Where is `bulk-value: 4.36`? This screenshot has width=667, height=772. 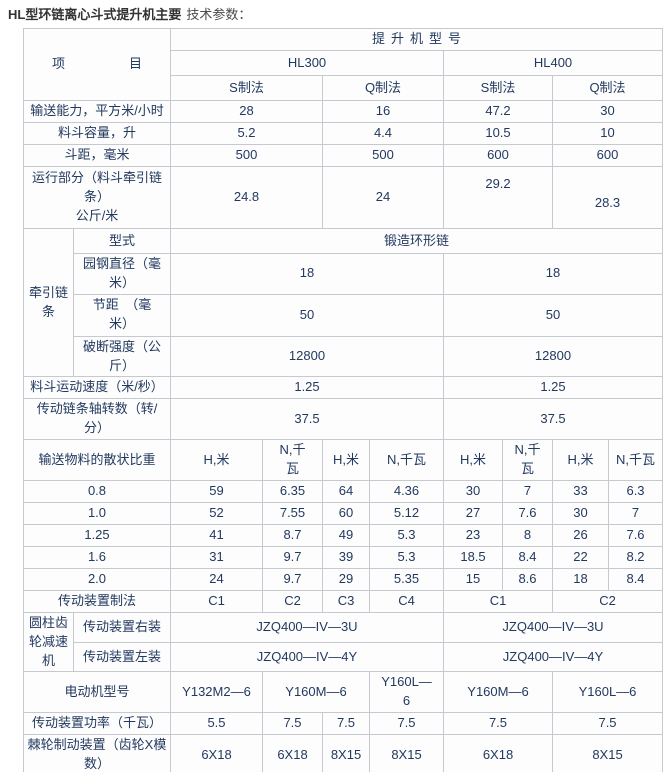 bulk-value: 4.36 is located at coordinates (406, 492).